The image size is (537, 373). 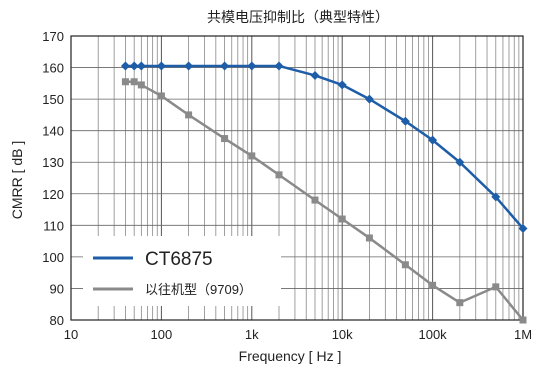 I want to click on y-axis-label: CMRR [ dB ], so click(x=17, y=180).